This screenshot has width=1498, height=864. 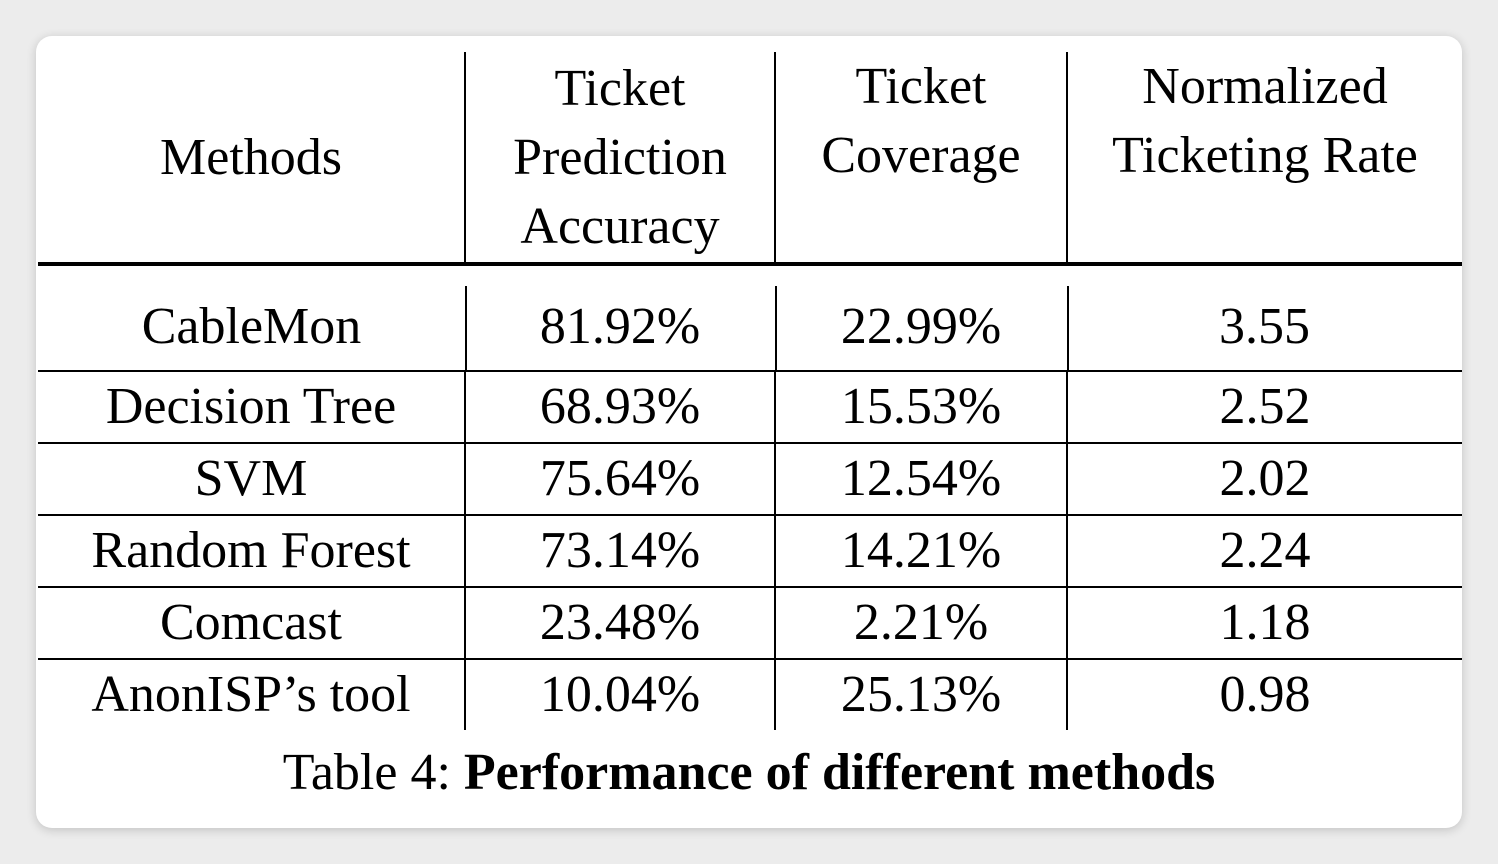 I want to click on table-row: Decision Tree 68.93% 15.53% 2.52, so click(x=750, y=406).